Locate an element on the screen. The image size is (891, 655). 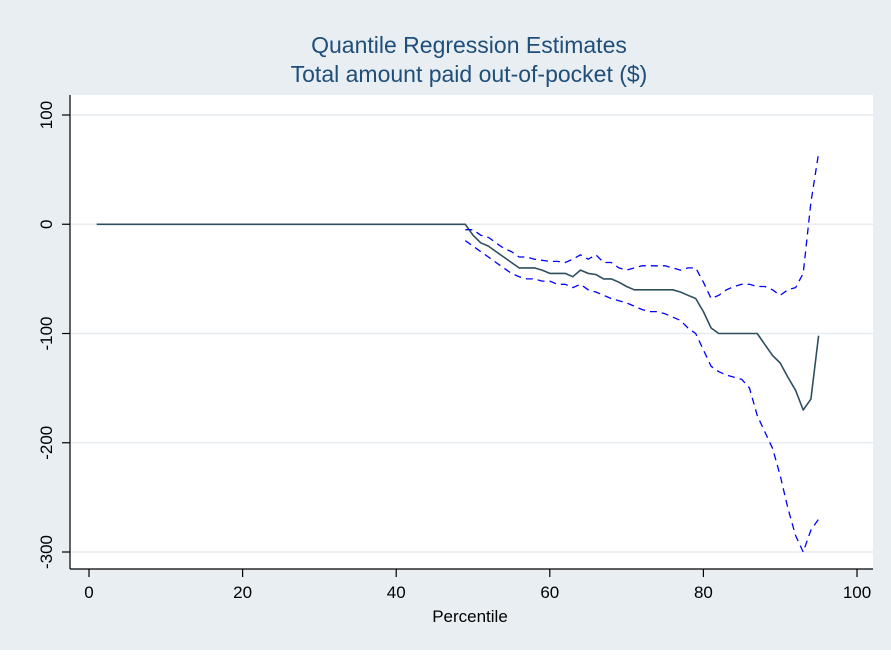
chart-title-line-2: Total amount paid out-of-pocket ($) is located at coordinates (469, 74).